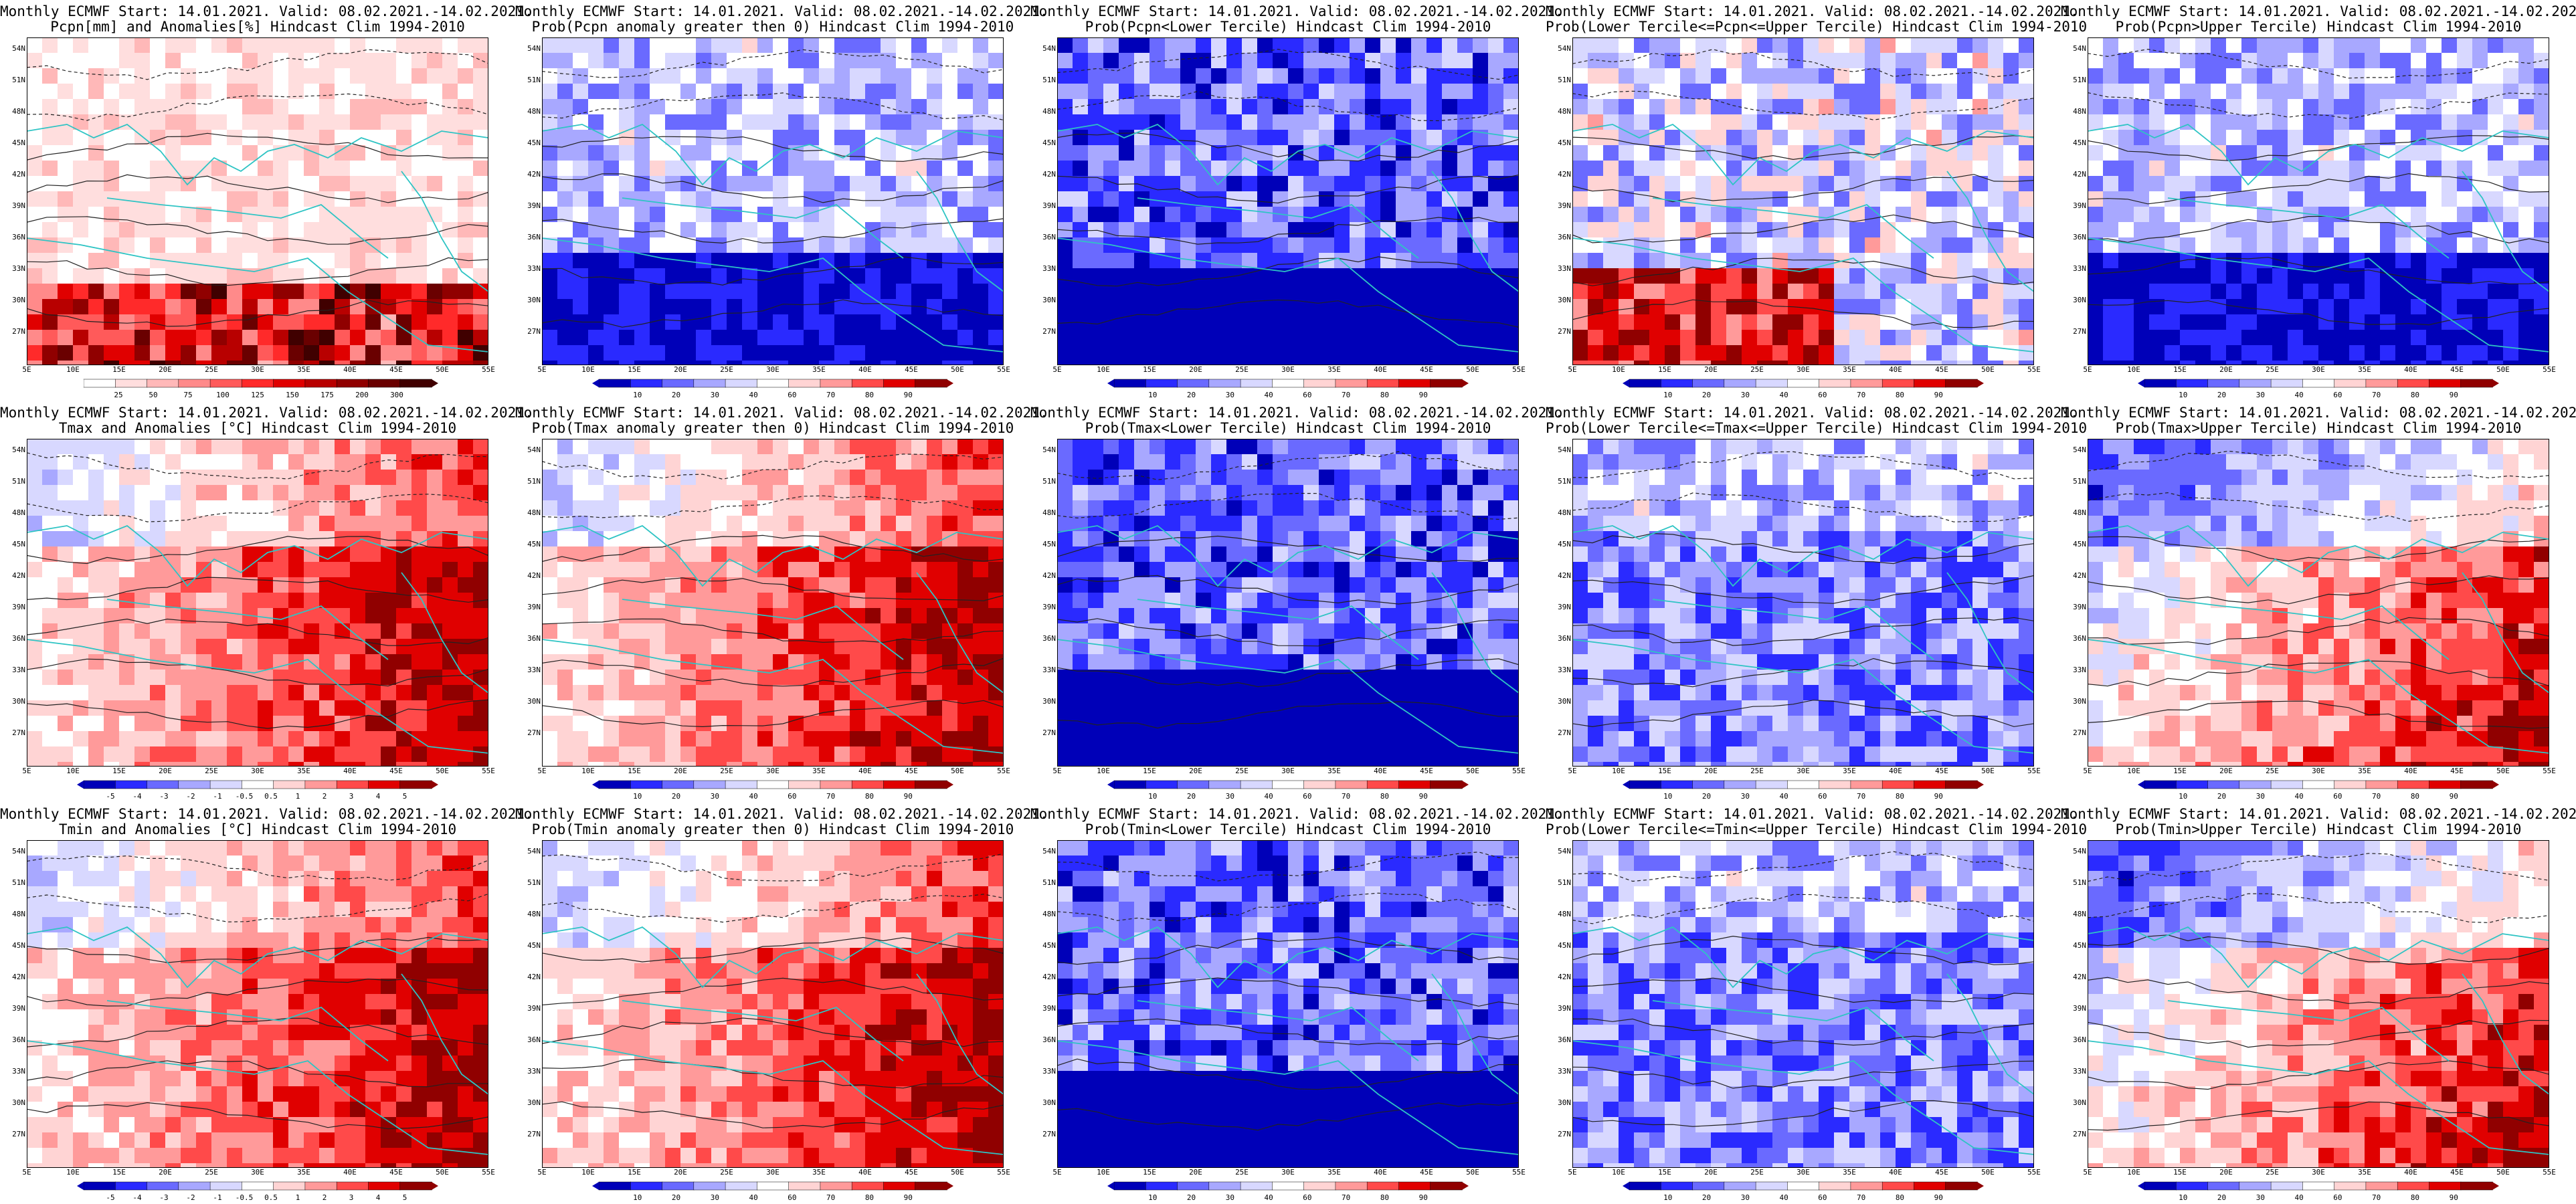  What do you see at coordinates (257, 590) in the screenshot?
I see `contour-line` at bounding box center [257, 590].